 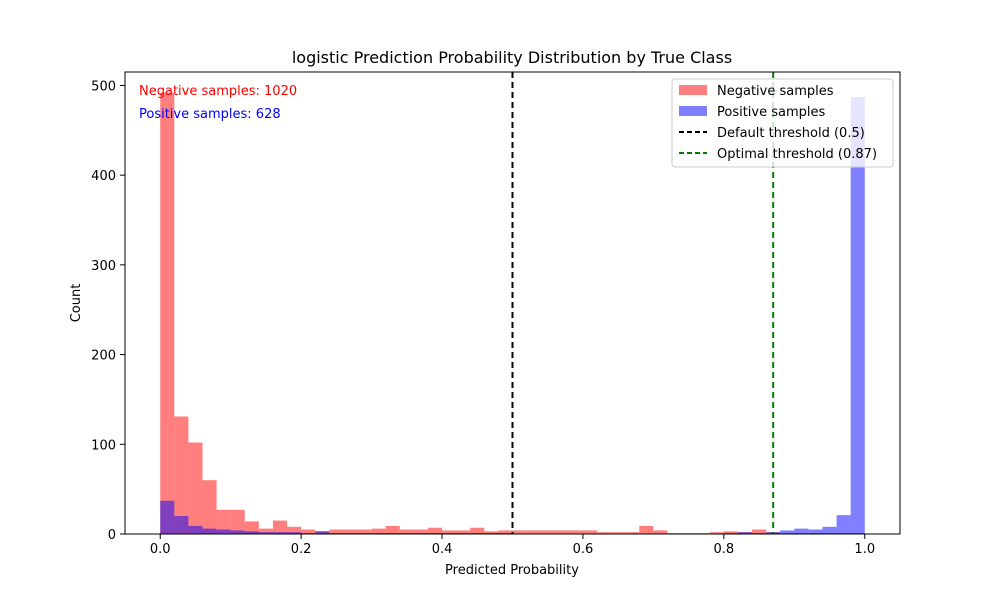 What do you see at coordinates (771, 112) in the screenshot?
I see `legend-label-positive: Positive samples` at bounding box center [771, 112].